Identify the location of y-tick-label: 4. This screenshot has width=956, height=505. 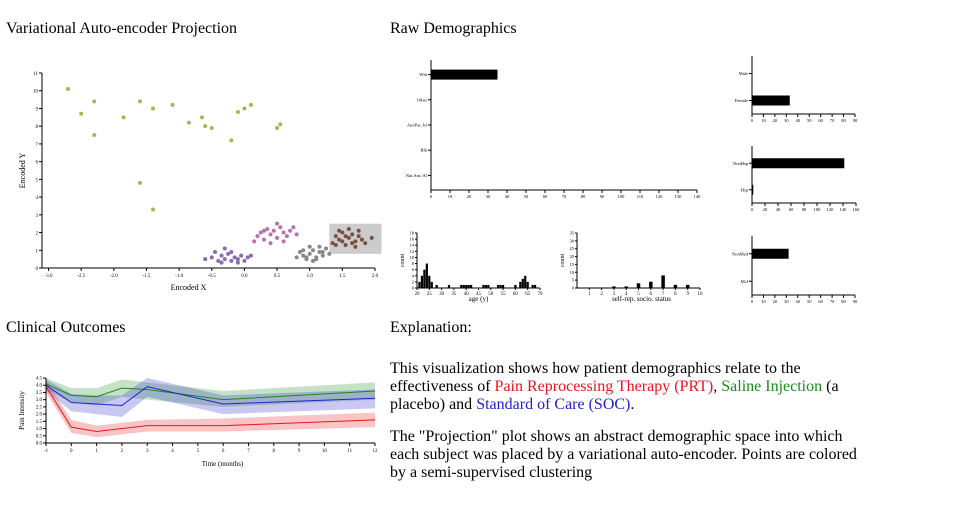
(37, 198).